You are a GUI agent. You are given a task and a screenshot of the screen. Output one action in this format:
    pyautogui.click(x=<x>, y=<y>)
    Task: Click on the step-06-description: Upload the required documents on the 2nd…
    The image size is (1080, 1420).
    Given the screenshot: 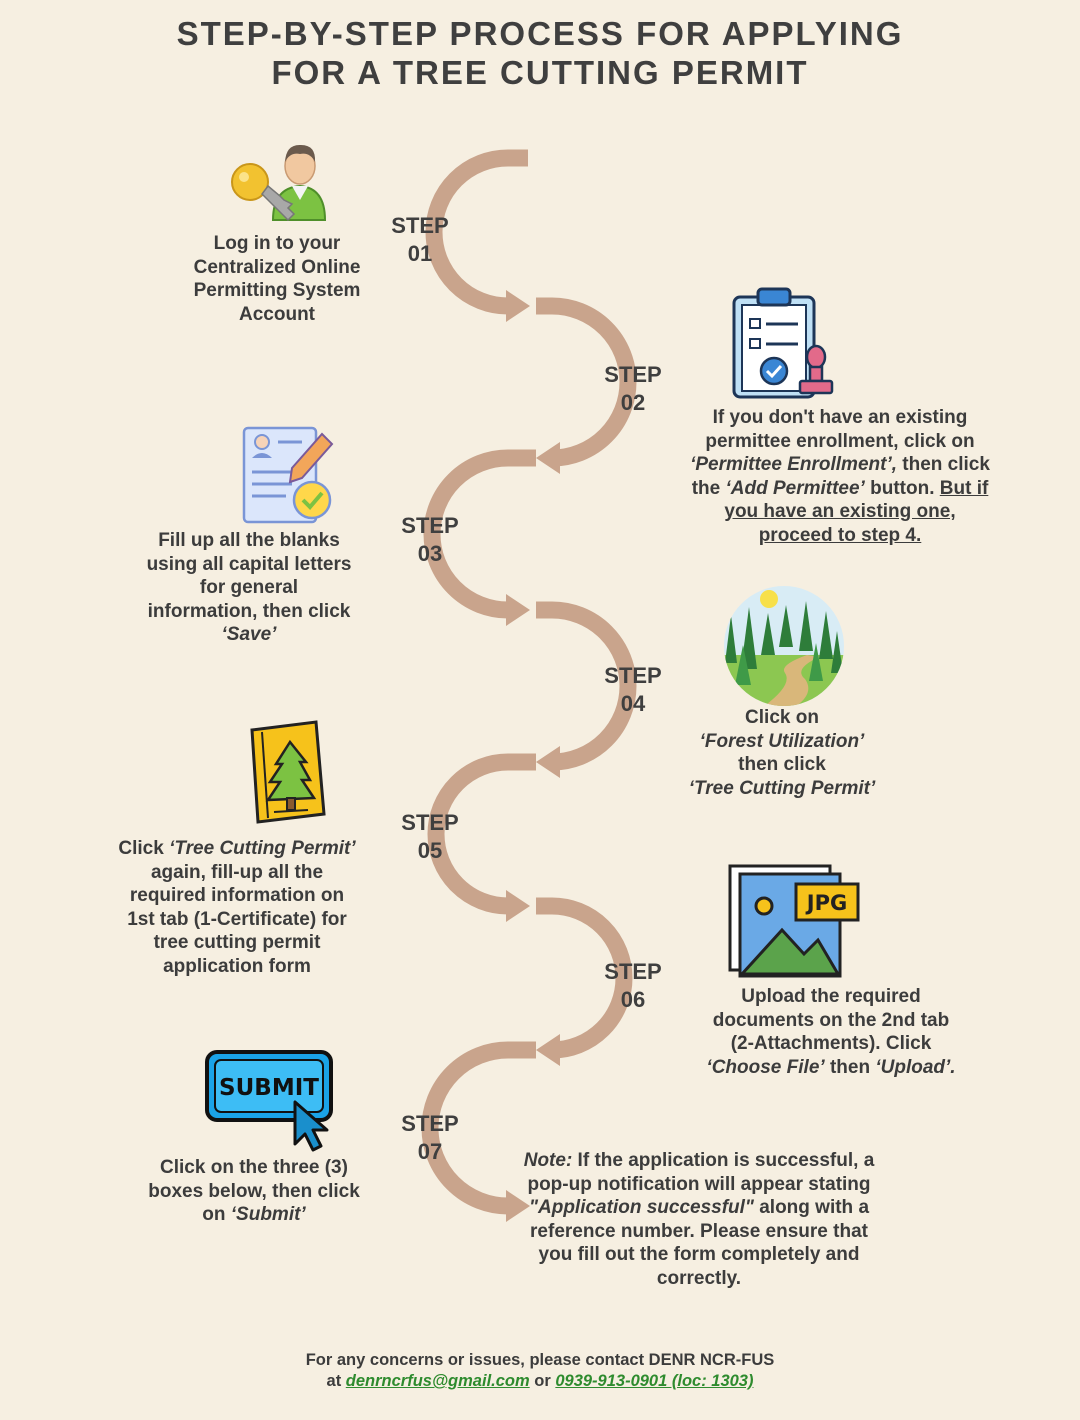 What is the action you would take?
    pyautogui.click(x=831, y=1032)
    